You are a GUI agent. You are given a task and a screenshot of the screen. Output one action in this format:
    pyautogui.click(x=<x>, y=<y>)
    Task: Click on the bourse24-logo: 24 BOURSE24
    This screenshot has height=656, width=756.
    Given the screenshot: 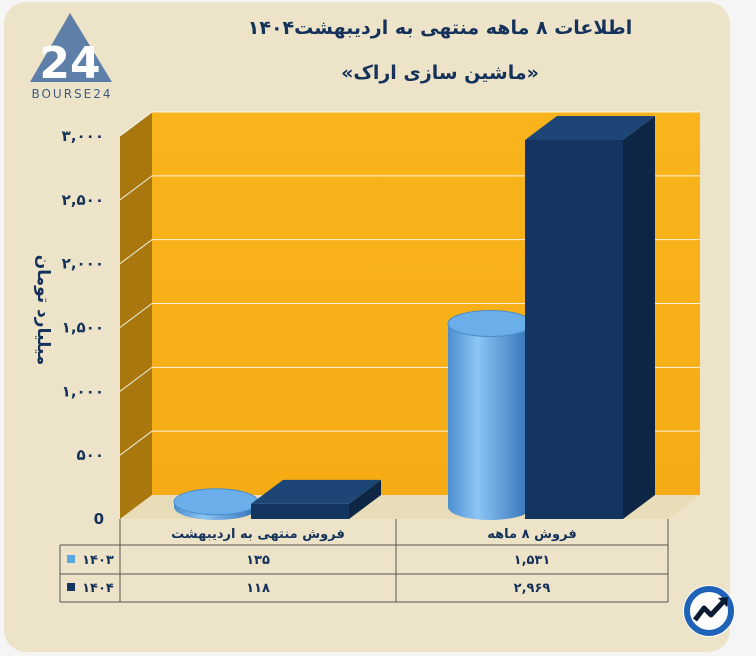 What is the action you would take?
    pyautogui.click(x=71, y=57)
    